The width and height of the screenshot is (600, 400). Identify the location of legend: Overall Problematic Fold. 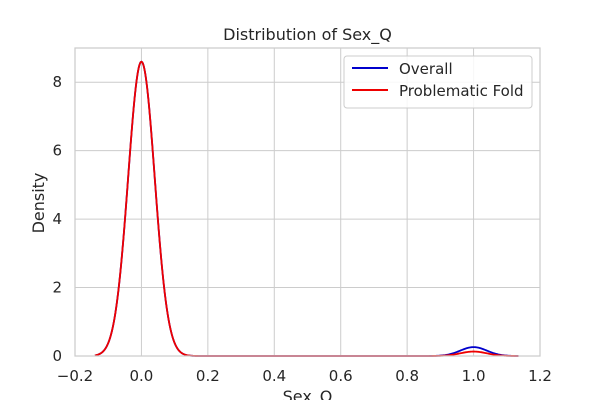
(438, 82).